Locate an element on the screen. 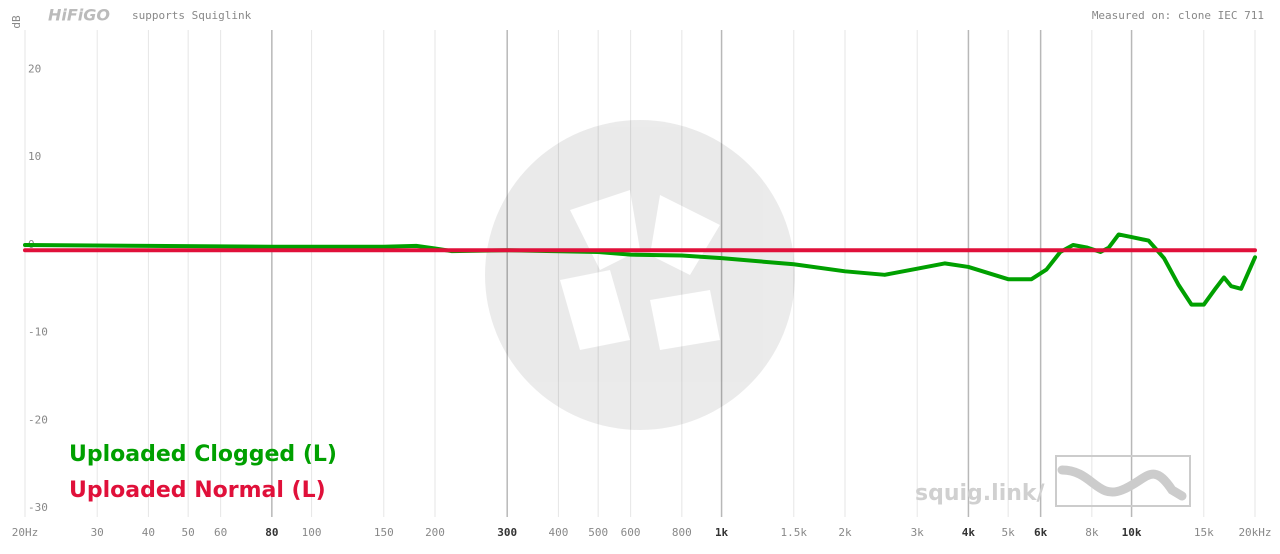 This screenshot has width=1280, height=554. x-tick-label: 6k is located at coordinates (1041, 532).